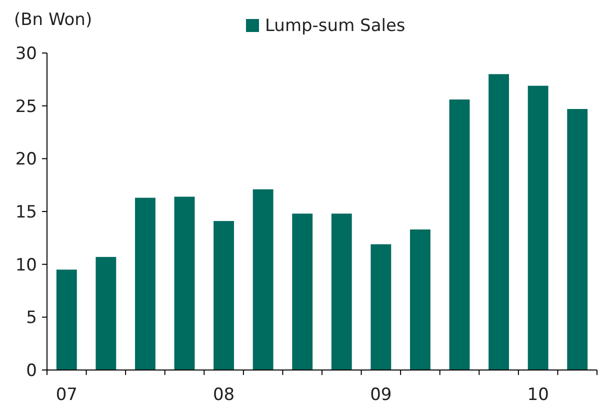 Image resolution: width=613 pixels, height=410 pixels. I want to click on y-tick-label: 30, so click(26, 54).